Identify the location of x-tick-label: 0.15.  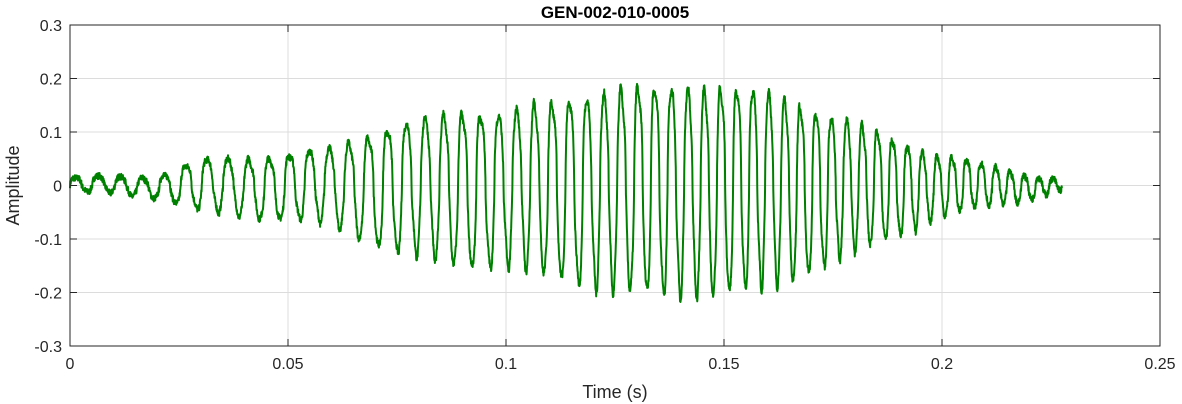
(723, 364).